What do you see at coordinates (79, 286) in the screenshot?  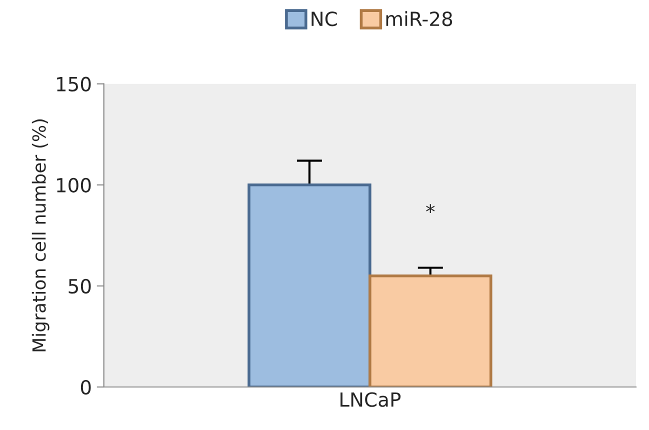 I see `y-tick-label: 50` at bounding box center [79, 286].